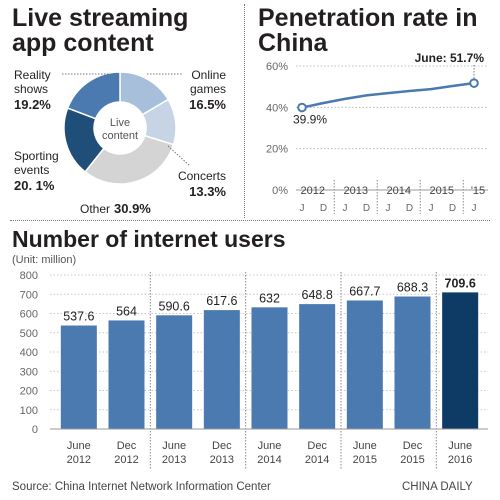 The height and width of the screenshot is (500, 500). Describe the element at coordinates (269, 298) in the screenshot. I see `bar-value-label: 632` at that location.